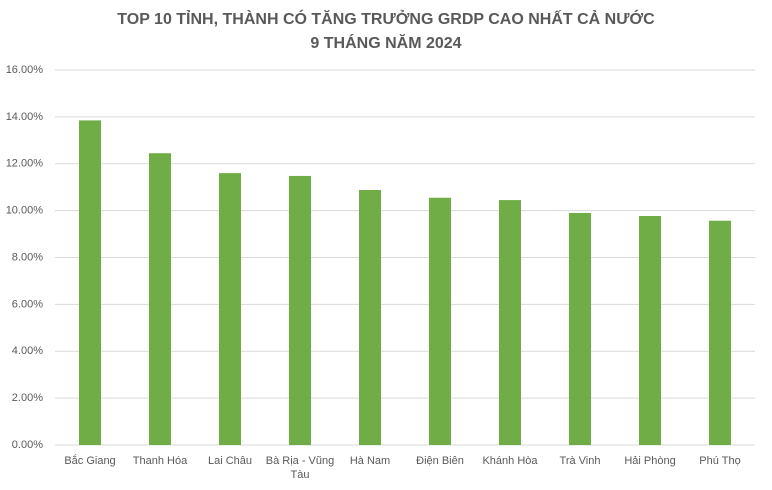 This screenshot has height=490, width=772. Describe the element at coordinates (230, 461) in the screenshot. I see `x-tick-label: Lai Châu` at that location.